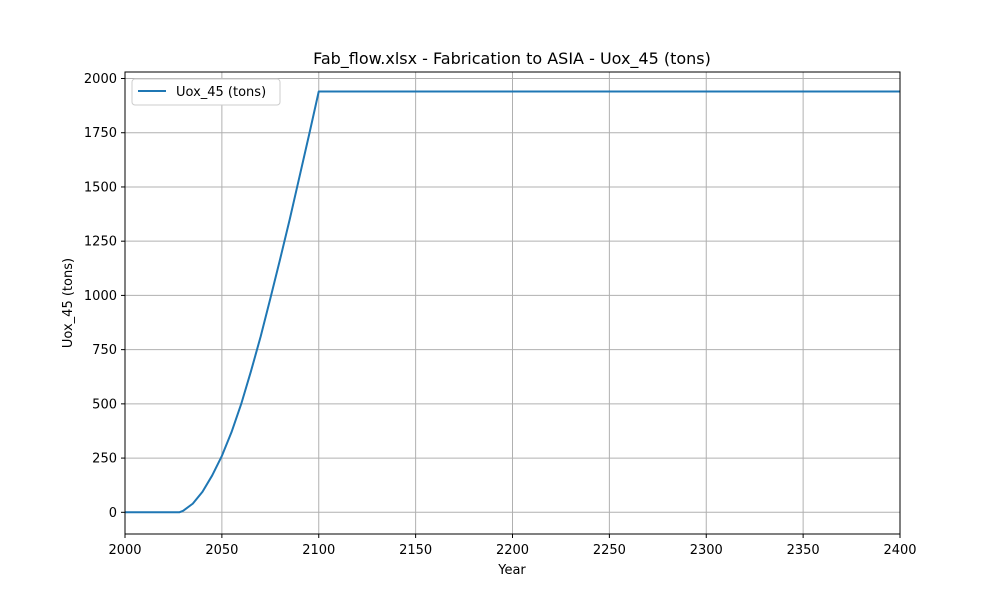 The width and height of the screenshot is (1000, 600). Describe the element at coordinates (221, 550) in the screenshot. I see `x-tick-label: 2050` at that location.